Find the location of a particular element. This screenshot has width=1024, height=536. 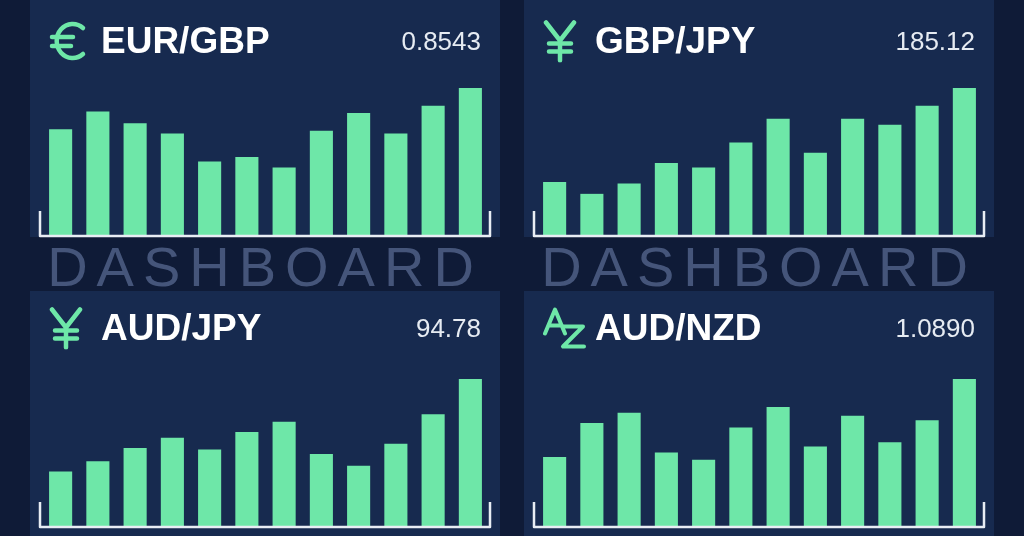

chart-title: GBP/JPY is located at coordinates (675, 40).